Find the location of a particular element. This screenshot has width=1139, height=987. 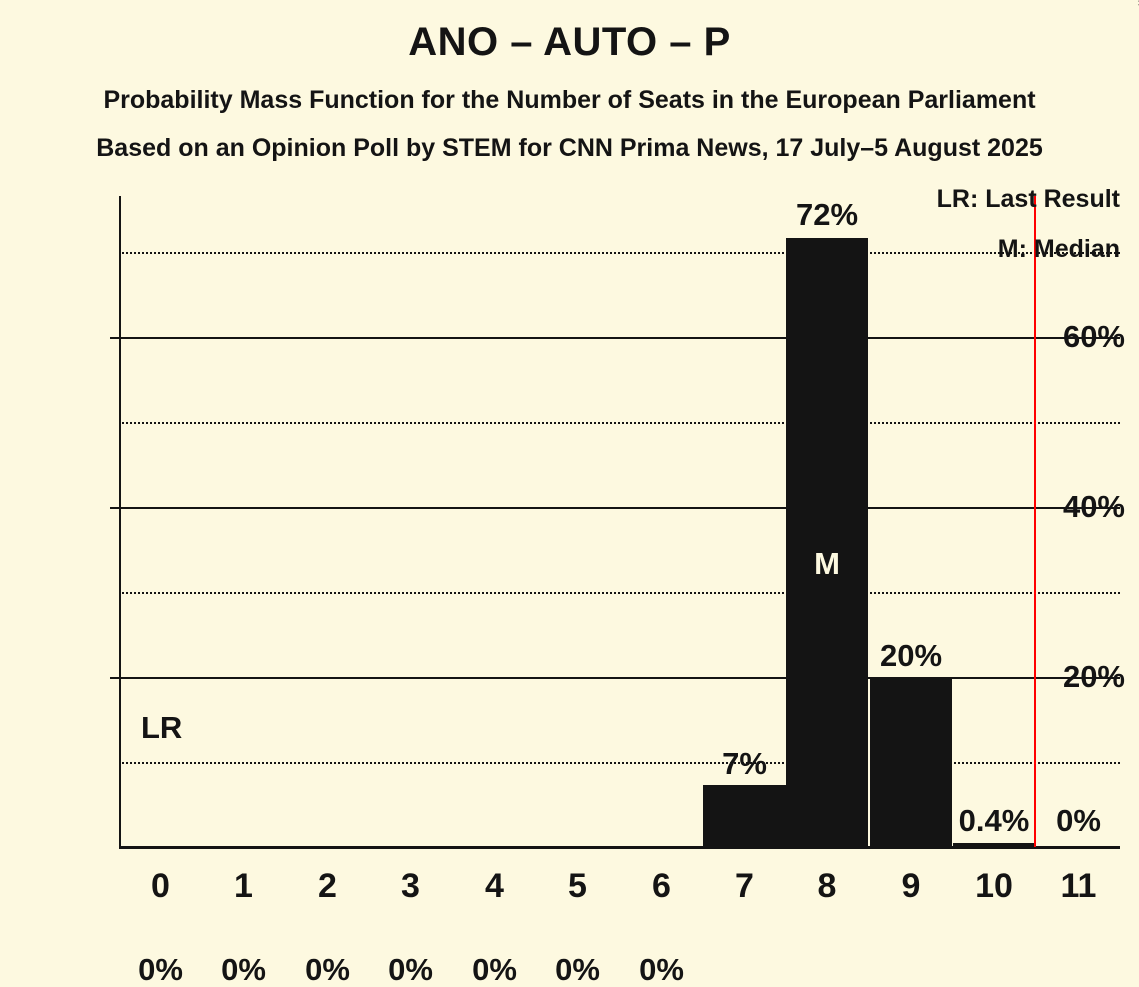

x-tick-label-9: 9 is located at coordinates (911, 886).